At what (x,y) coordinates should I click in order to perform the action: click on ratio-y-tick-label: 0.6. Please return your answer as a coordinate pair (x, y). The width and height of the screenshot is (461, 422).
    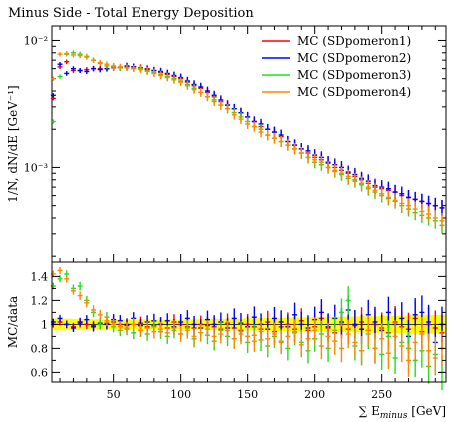
    Looking at the image, I should click on (40, 372).